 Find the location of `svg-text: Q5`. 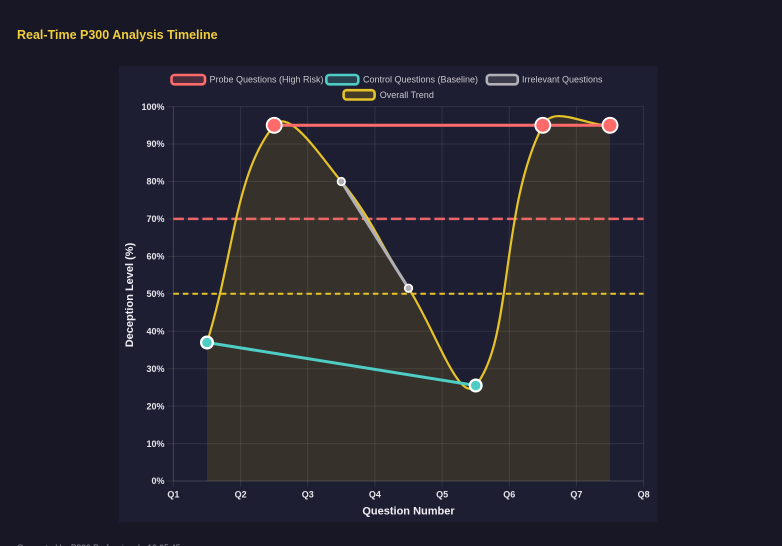

svg-text: Q5 is located at coordinates (442, 495).